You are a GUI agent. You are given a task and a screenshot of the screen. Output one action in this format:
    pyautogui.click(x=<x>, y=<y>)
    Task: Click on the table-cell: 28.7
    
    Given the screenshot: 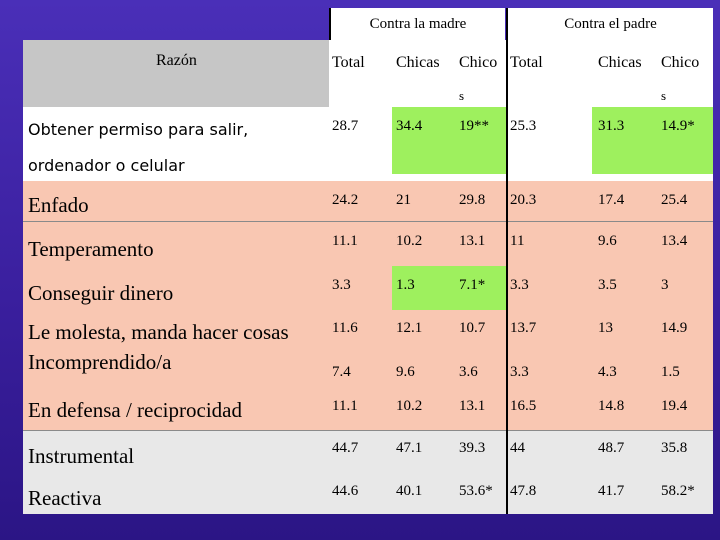 What is the action you would take?
    pyautogui.click(x=345, y=126)
    